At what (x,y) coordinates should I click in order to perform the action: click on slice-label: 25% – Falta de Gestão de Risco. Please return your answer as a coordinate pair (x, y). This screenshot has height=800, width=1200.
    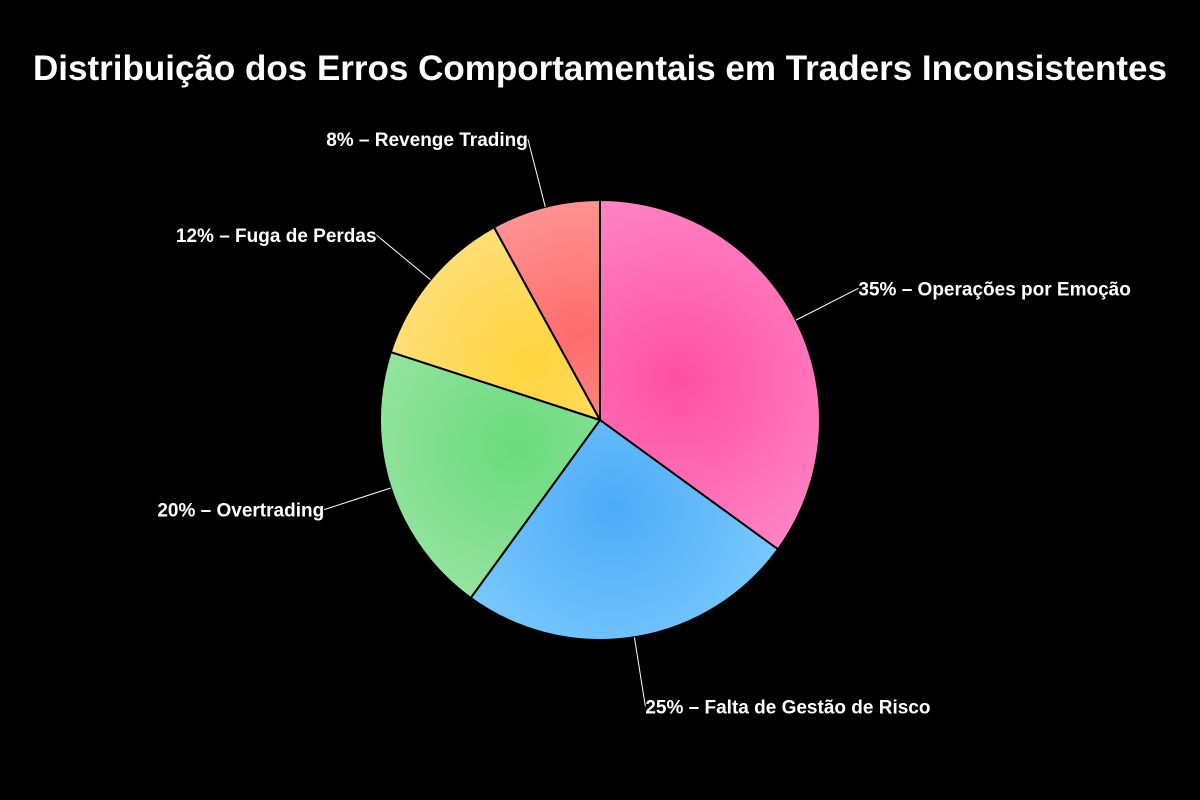
    Looking at the image, I should click on (787, 707).